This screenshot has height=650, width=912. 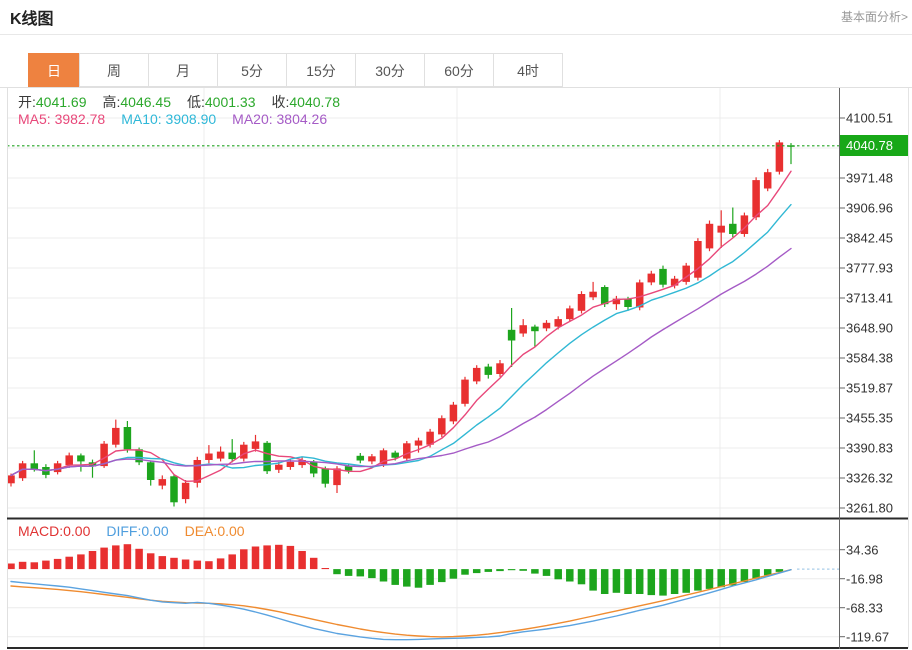 What do you see at coordinates (183, 70) in the screenshot?
I see `tab-月: 月` at bounding box center [183, 70].